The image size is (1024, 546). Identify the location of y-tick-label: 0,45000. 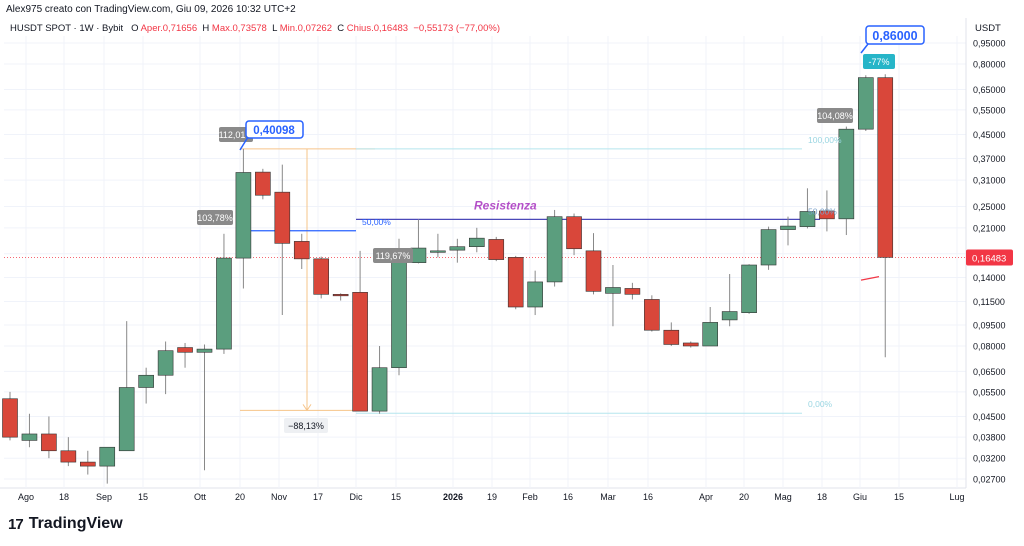
(989, 135).